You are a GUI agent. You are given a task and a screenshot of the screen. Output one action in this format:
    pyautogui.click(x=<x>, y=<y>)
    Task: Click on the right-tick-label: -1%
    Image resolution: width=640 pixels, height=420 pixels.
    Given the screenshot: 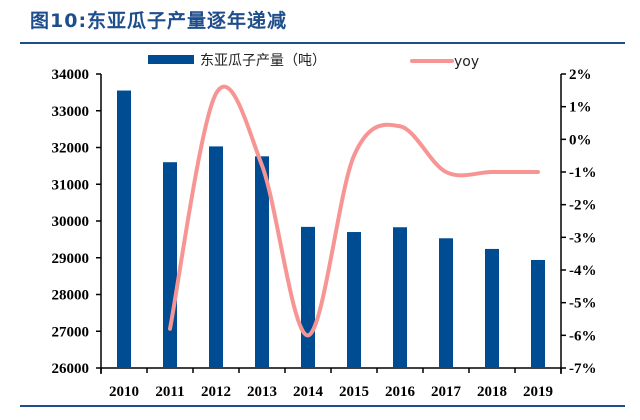 What is the action you would take?
    pyautogui.click(x=583, y=173)
    